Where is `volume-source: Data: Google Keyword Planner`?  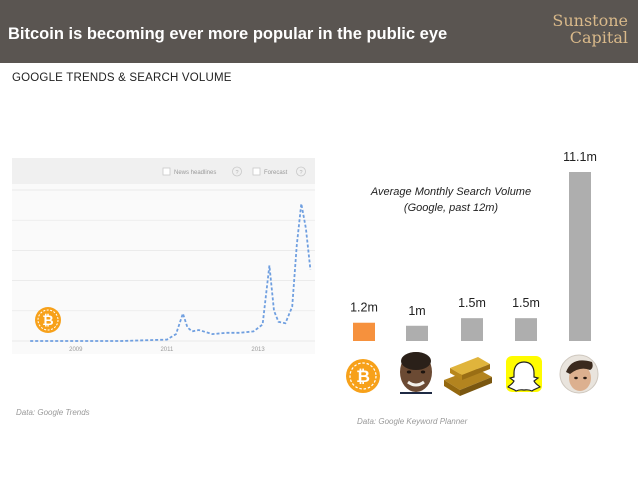
volume-source: Data: Google Keyword Planner is located at coordinates (412, 421).